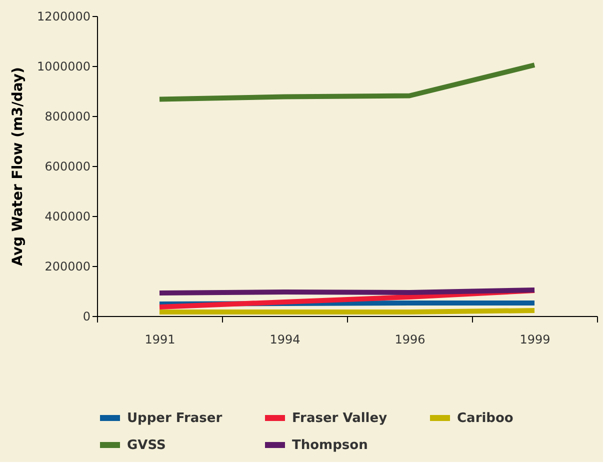 The width and height of the screenshot is (614, 473). Describe the element at coordinates (67, 117) in the screenshot. I see `y-tick-label: 800000` at that location.